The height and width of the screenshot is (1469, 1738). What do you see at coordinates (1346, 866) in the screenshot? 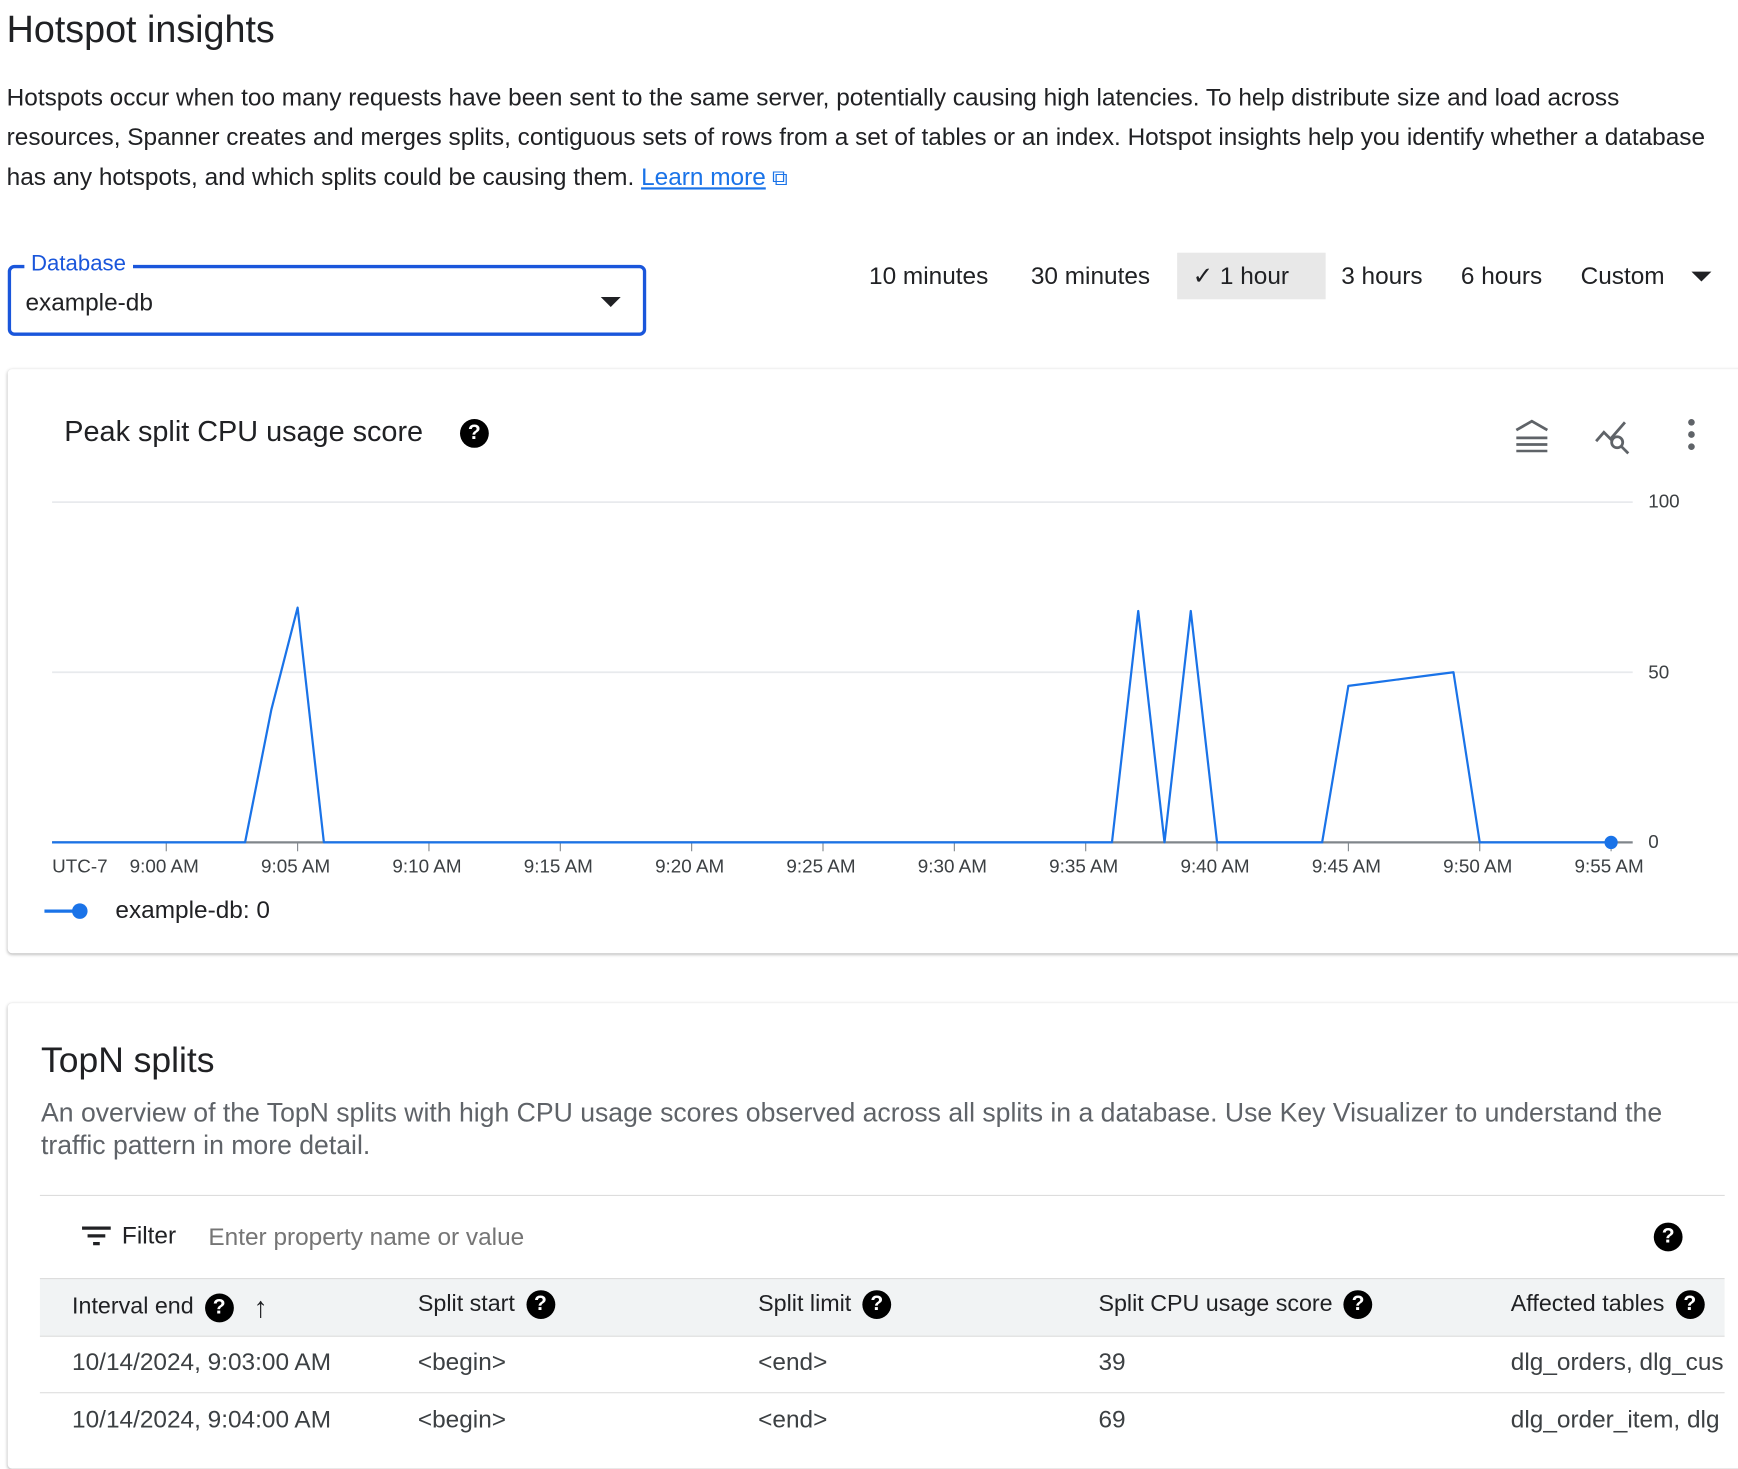
I see `x-tick-label: 9:45 AM` at bounding box center [1346, 866].